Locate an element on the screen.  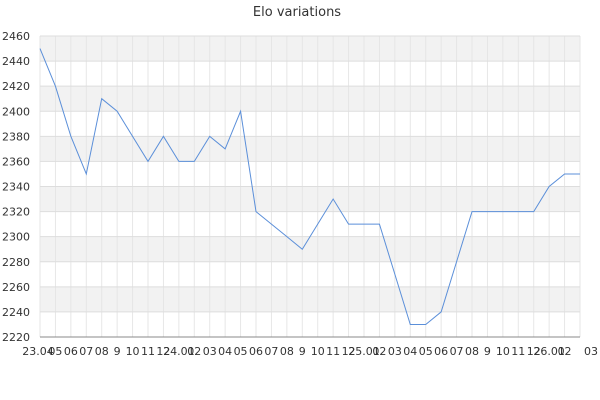
y-tick-label: 2440 is located at coordinates (16, 61).